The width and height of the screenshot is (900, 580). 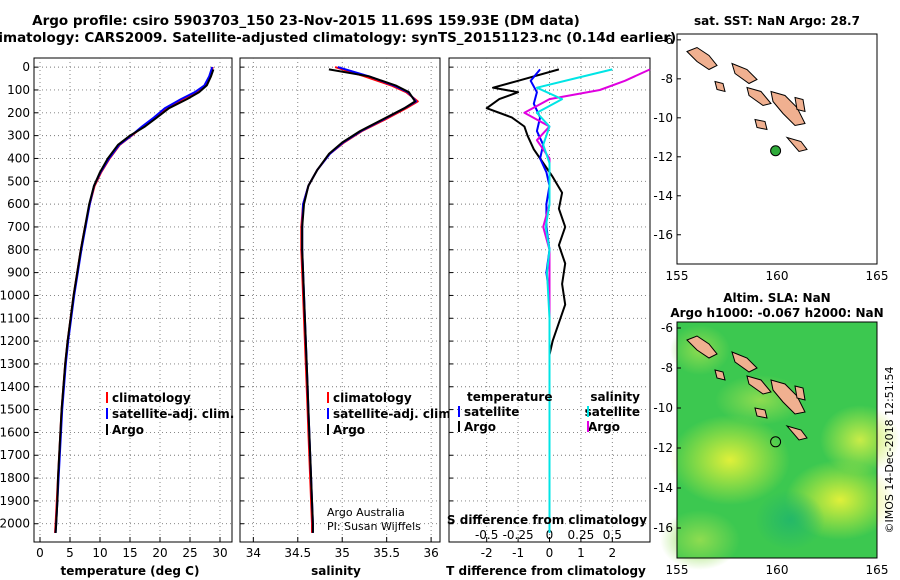 What do you see at coordinates (372, 398) in the screenshot?
I see `salinity-legend-0-label: climatology` at bounding box center [372, 398].